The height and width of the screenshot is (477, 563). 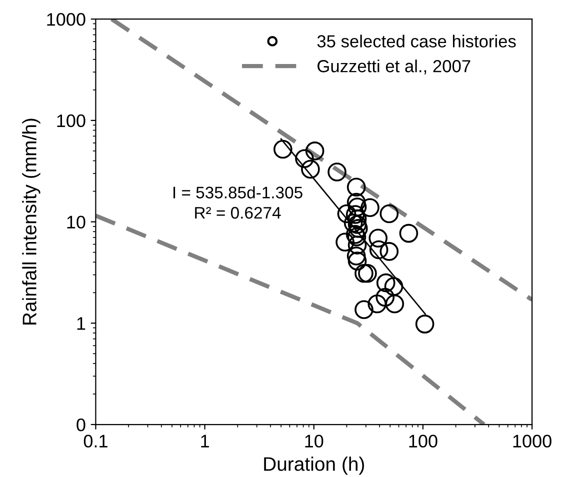 What do you see at coordinates (238, 212) in the screenshot?
I see `annotation: R² = 0.6274` at bounding box center [238, 212].